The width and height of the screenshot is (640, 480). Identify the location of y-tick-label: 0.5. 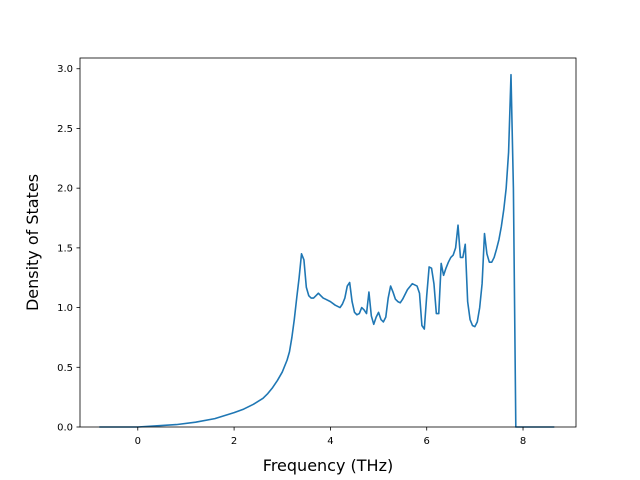
(65, 368).